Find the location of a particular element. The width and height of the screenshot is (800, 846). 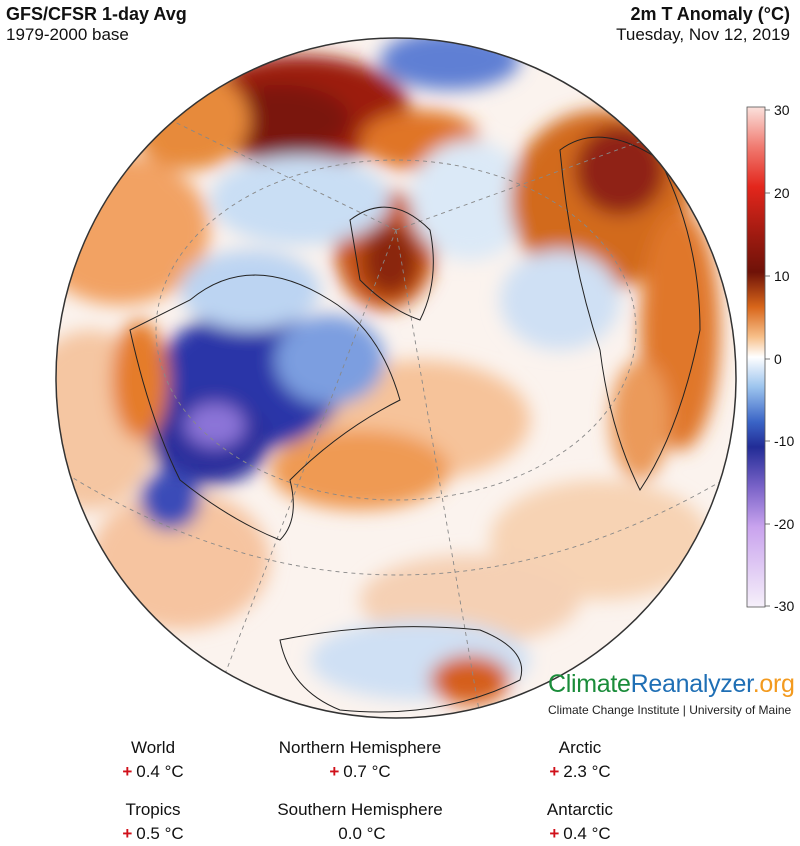

stat-antarctic: Antarctic +0.4 °C is located at coordinates (580, 822).